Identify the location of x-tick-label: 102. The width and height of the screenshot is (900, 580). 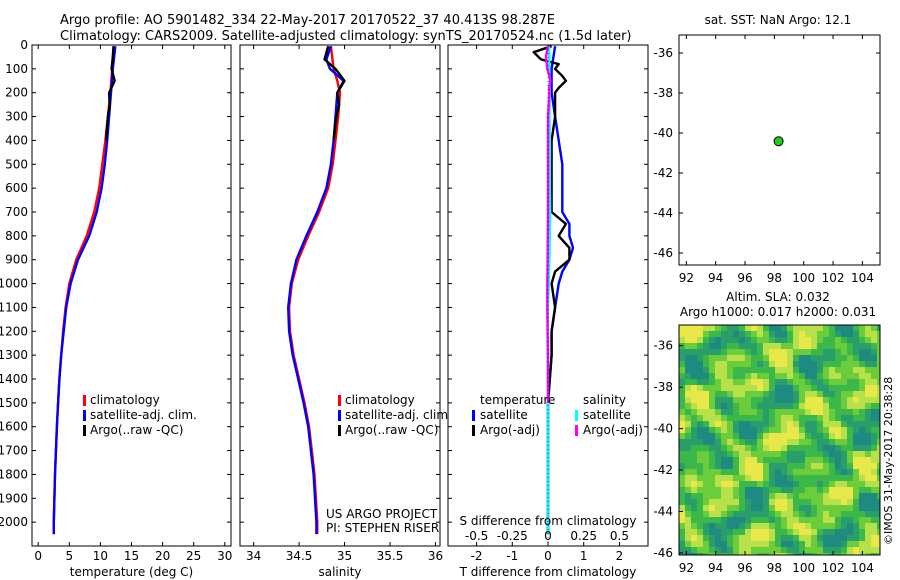
(833, 568).